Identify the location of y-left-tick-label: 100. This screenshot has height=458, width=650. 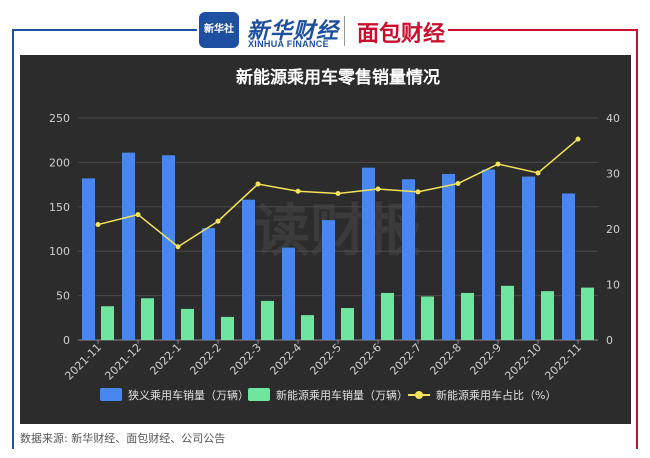
(59, 251).